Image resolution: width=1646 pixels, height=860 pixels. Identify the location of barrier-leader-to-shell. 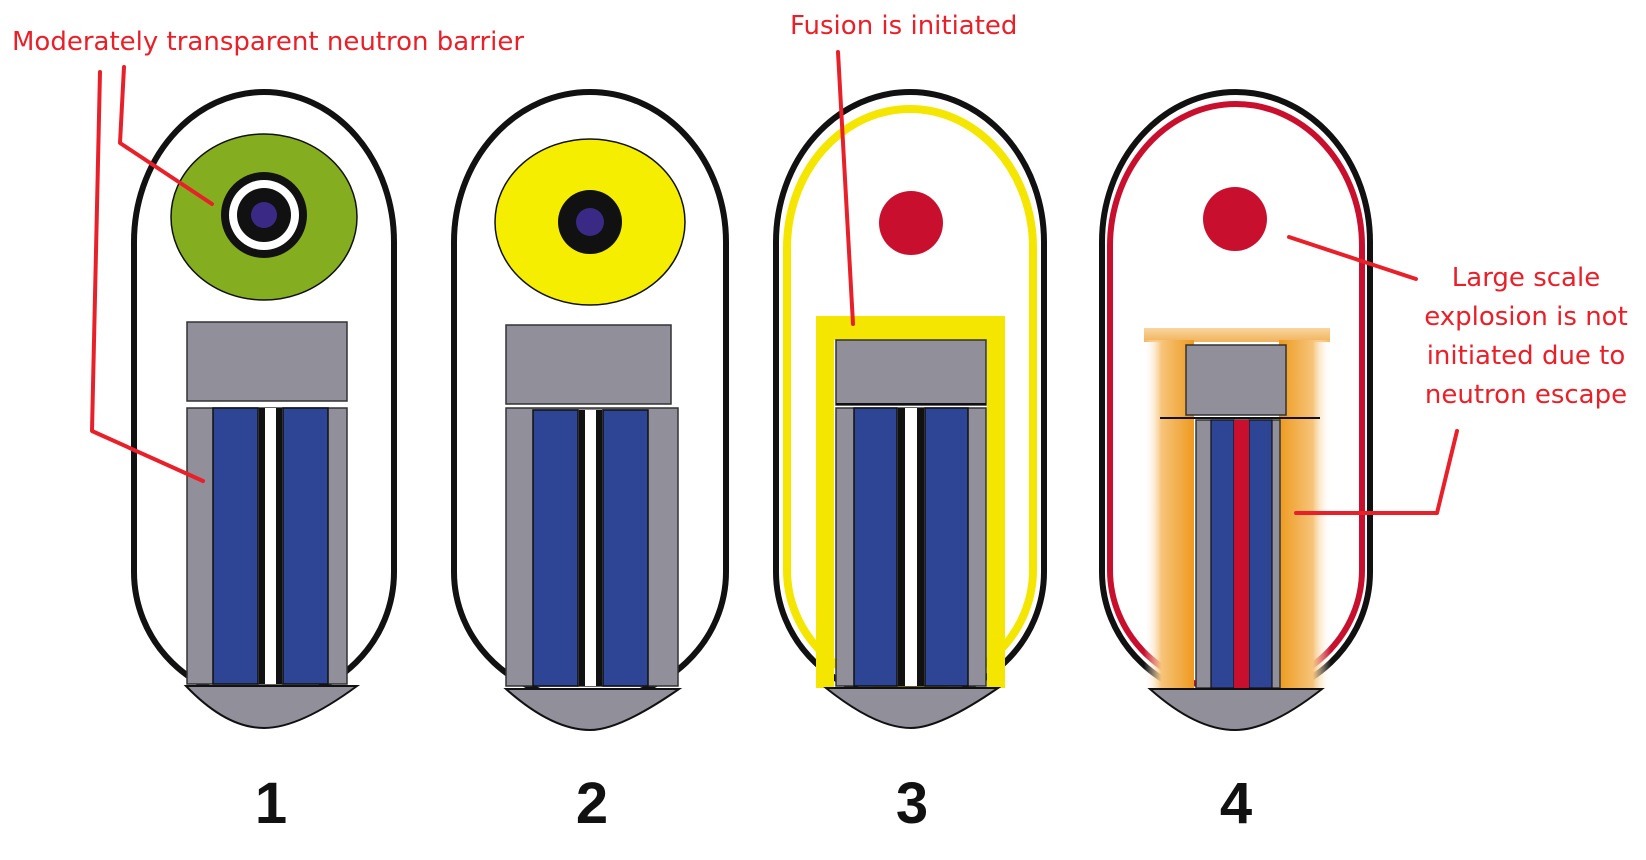
(166, 135).